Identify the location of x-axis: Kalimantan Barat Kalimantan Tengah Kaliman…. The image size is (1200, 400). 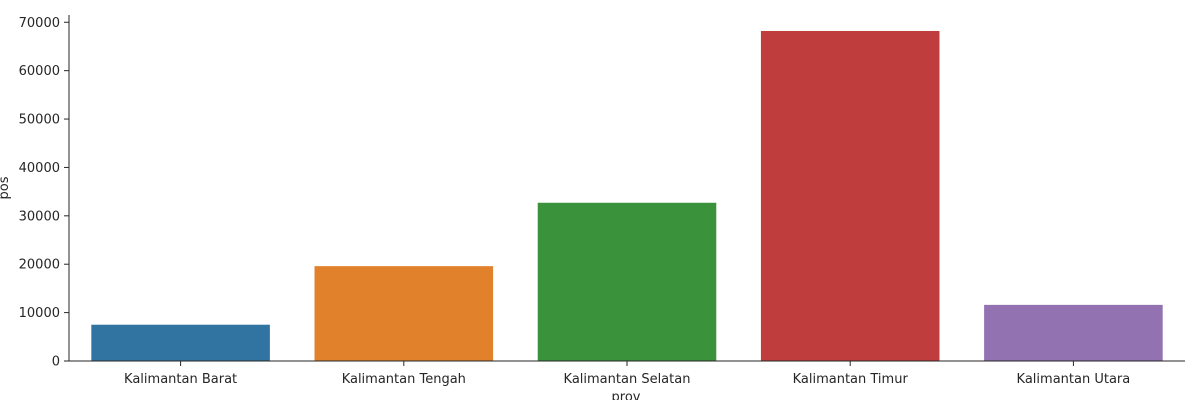
(627, 373).